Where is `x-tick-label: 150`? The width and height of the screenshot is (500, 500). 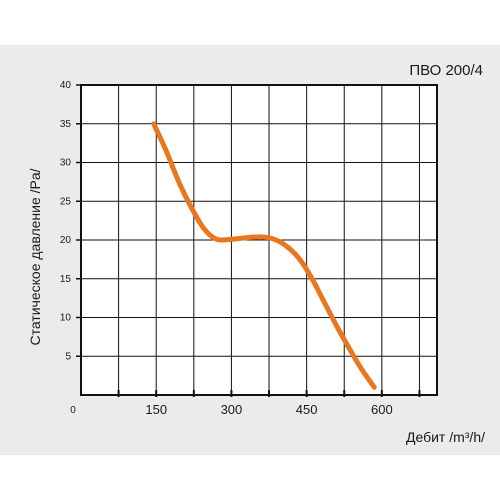 x-tick-label: 150 is located at coordinates (156, 409).